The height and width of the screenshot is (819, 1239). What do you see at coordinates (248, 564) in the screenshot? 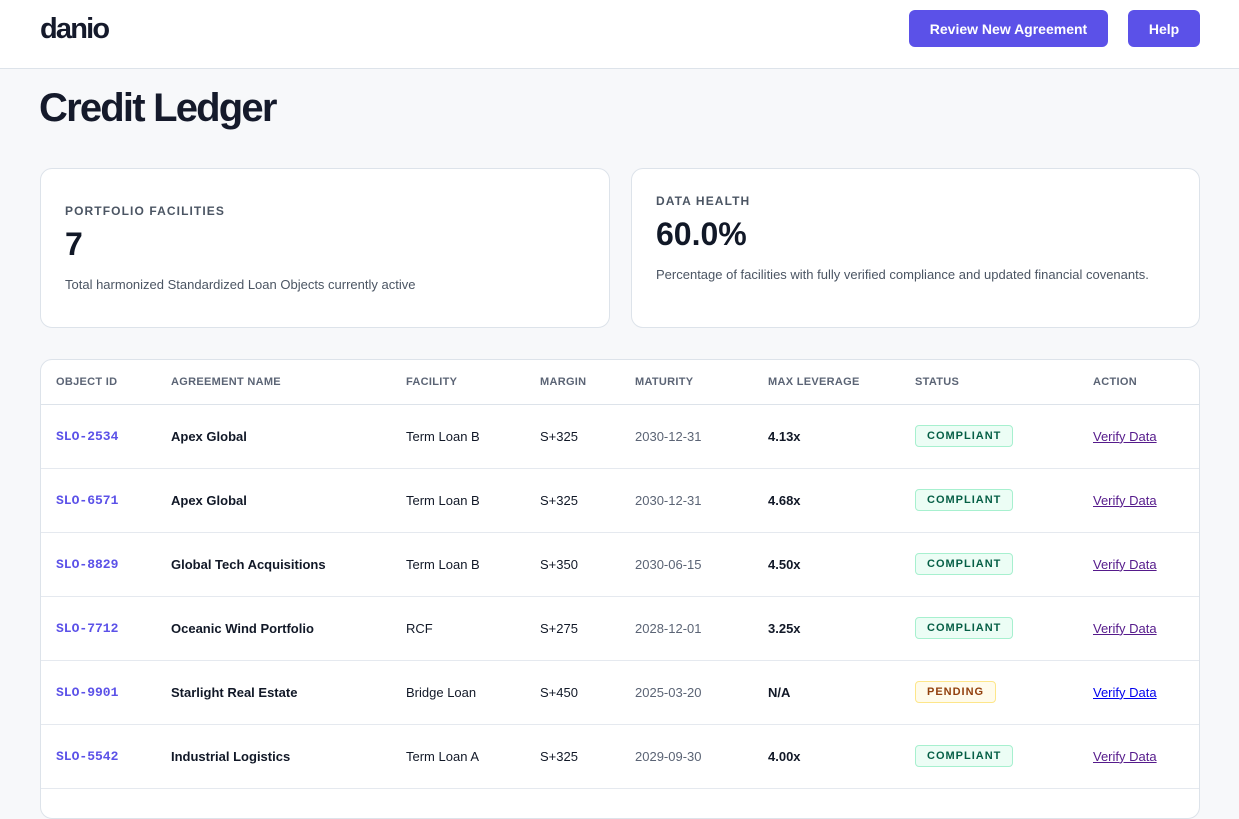
I see `agreement-name: Global Tech Acquisitions` at bounding box center [248, 564].